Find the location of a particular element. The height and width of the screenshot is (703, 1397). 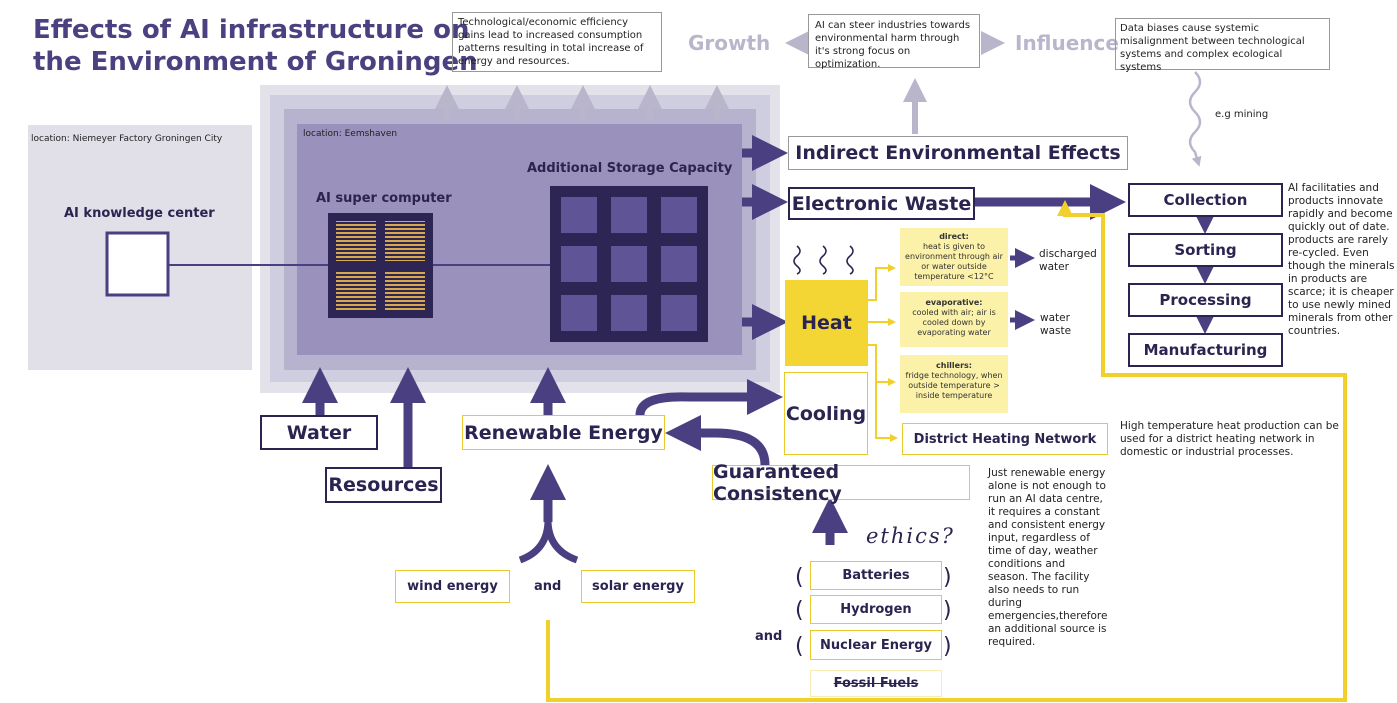

option-title: evaporative: is located at coordinates (954, 302).